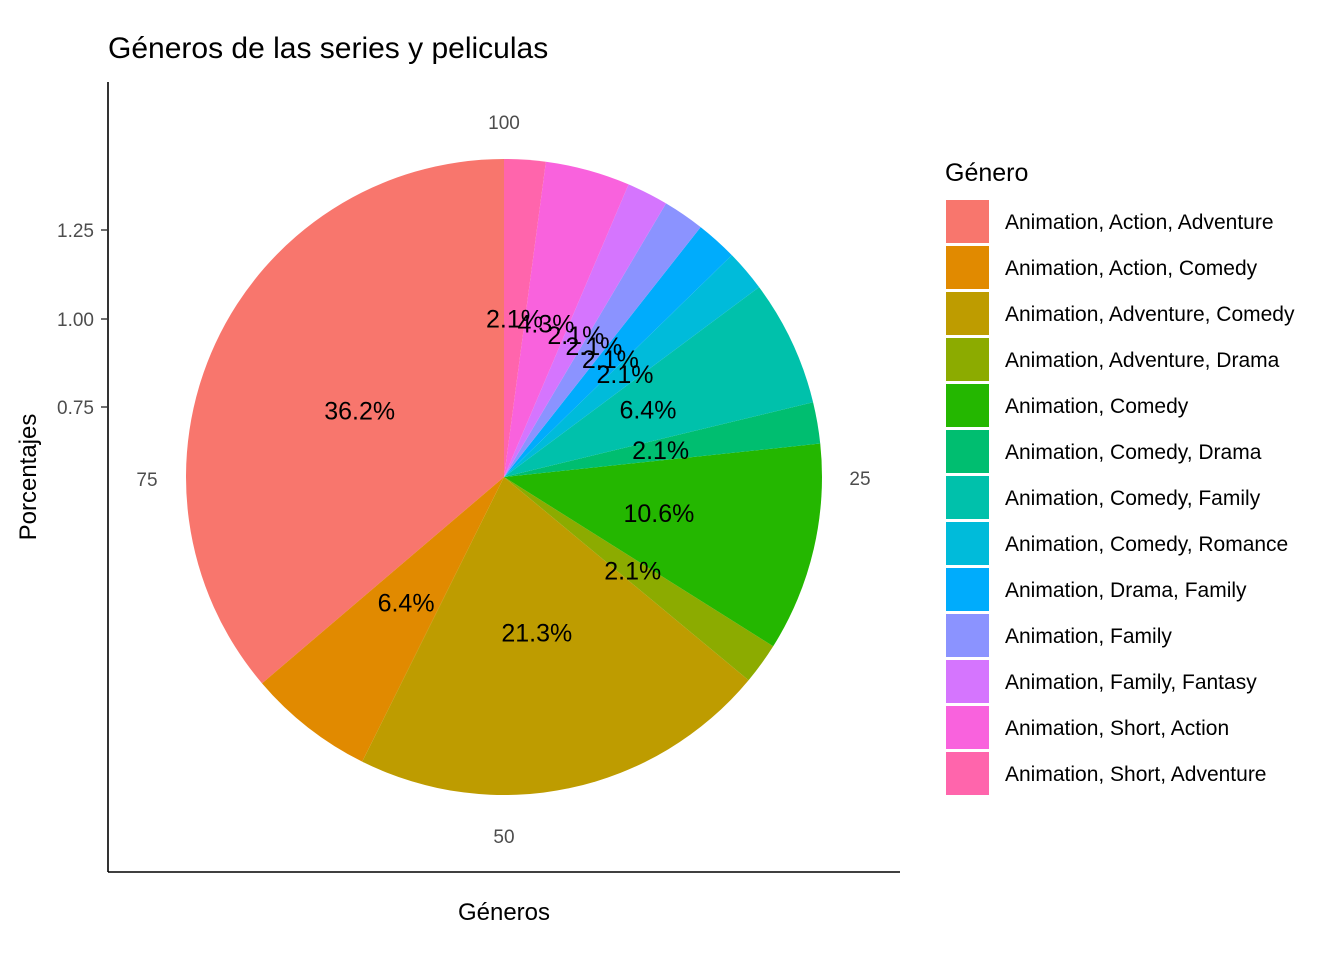 This screenshot has height=960, width=1344. What do you see at coordinates (1136, 774) in the screenshot?
I see `legend-label: Animation, Short, Adventure` at bounding box center [1136, 774].